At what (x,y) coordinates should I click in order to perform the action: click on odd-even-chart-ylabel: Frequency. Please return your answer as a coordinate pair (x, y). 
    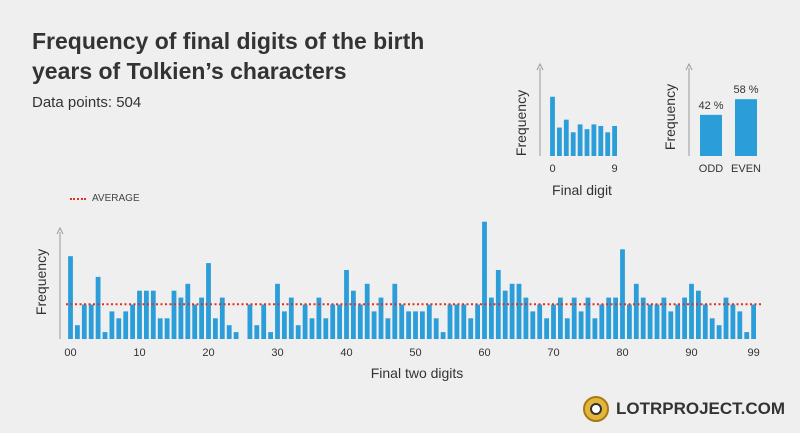
    Looking at the image, I should click on (670, 117).